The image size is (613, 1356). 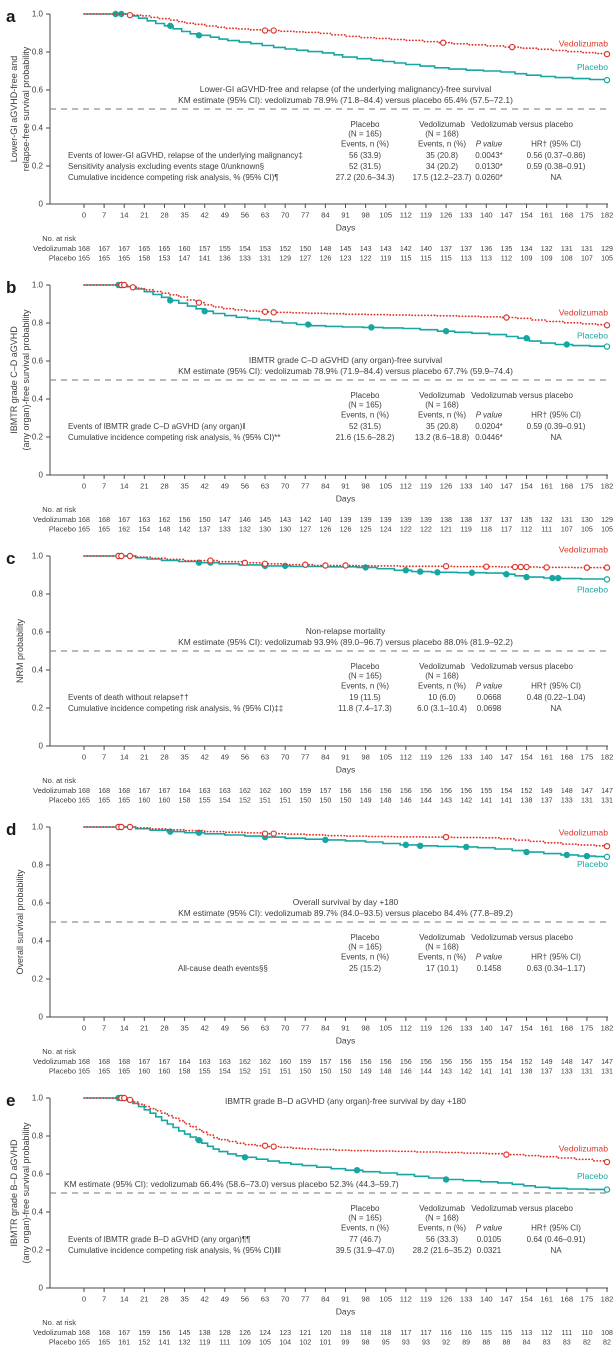 I want to click on table-cell: NA, so click(x=556, y=1250).